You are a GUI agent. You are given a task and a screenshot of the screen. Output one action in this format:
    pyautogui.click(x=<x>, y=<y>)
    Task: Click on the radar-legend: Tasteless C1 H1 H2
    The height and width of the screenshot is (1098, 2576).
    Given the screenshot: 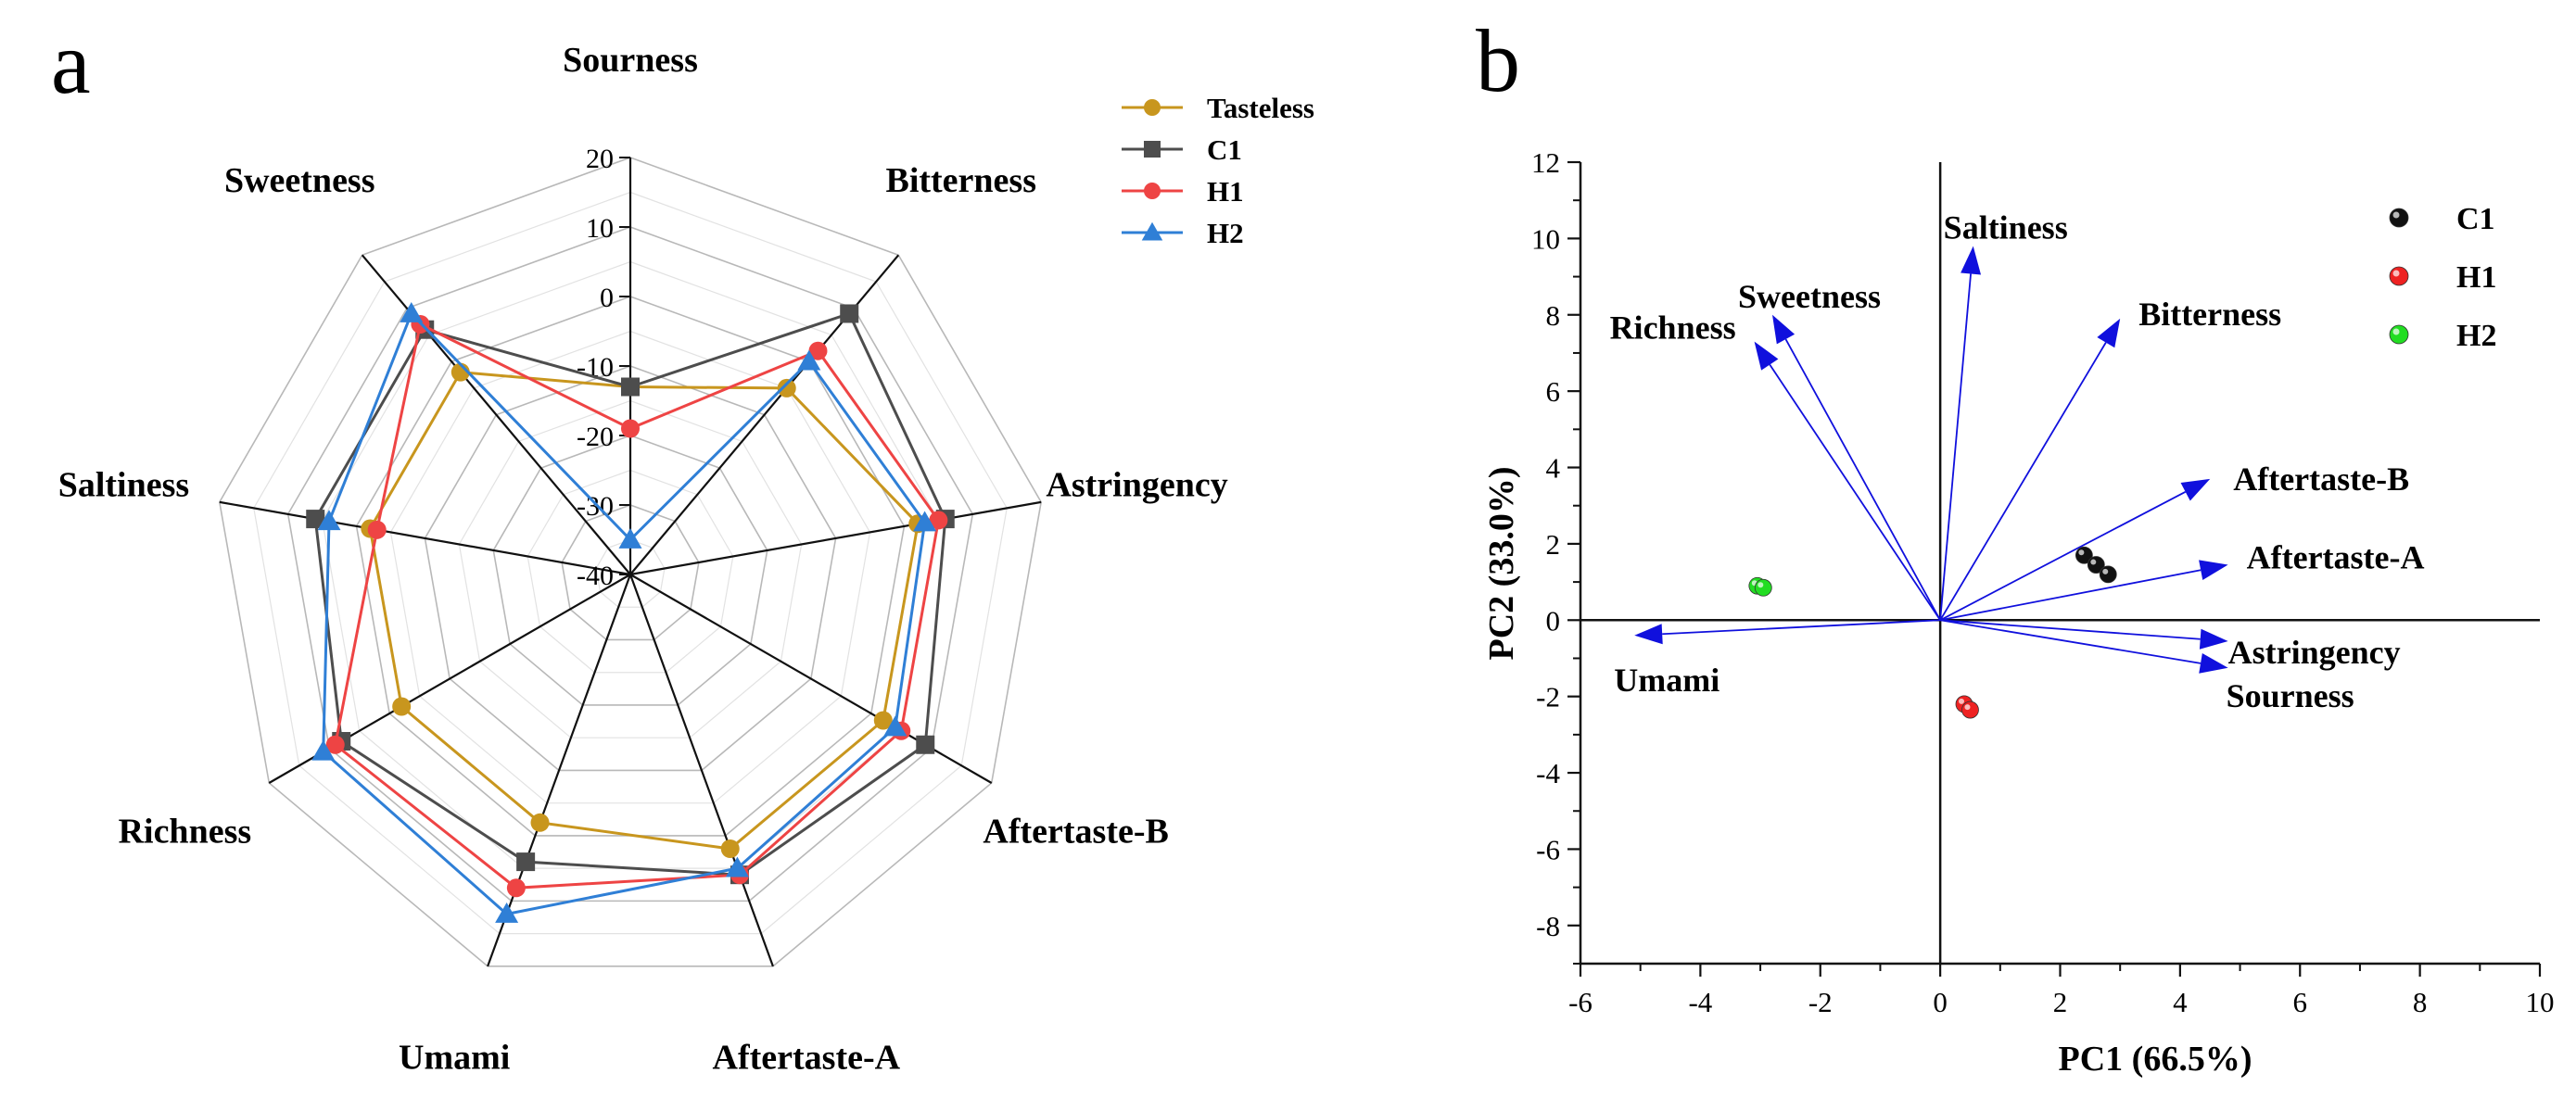 What is the action you would take?
    pyautogui.click(x=1218, y=170)
    